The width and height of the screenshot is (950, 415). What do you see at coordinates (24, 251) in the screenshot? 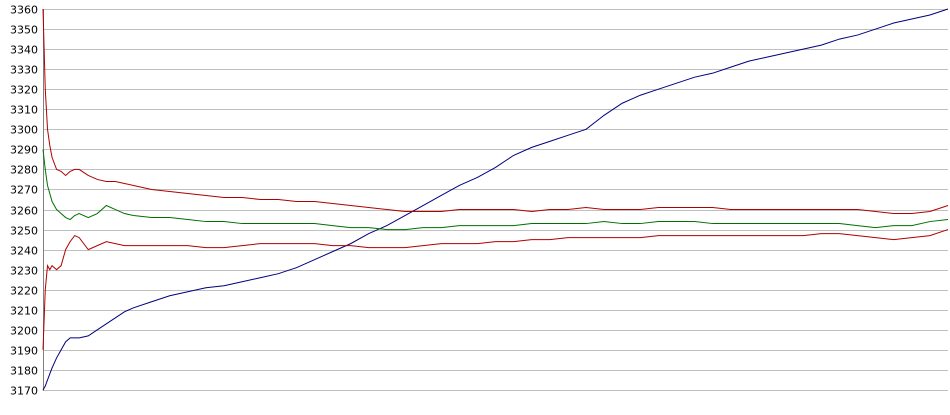
I see `y-tick-label: 3240` at bounding box center [24, 251].